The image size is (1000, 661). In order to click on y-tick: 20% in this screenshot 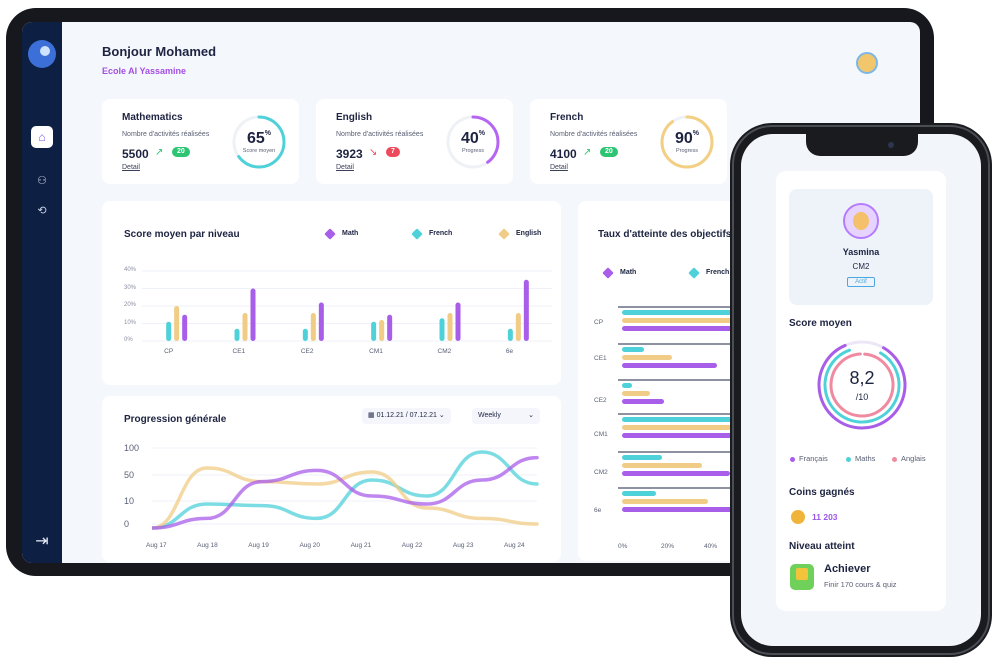, I will do `click(130, 305)`.